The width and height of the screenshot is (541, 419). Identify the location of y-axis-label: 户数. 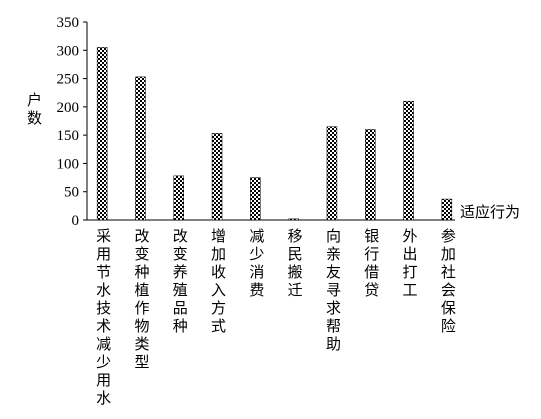
(33, 110).